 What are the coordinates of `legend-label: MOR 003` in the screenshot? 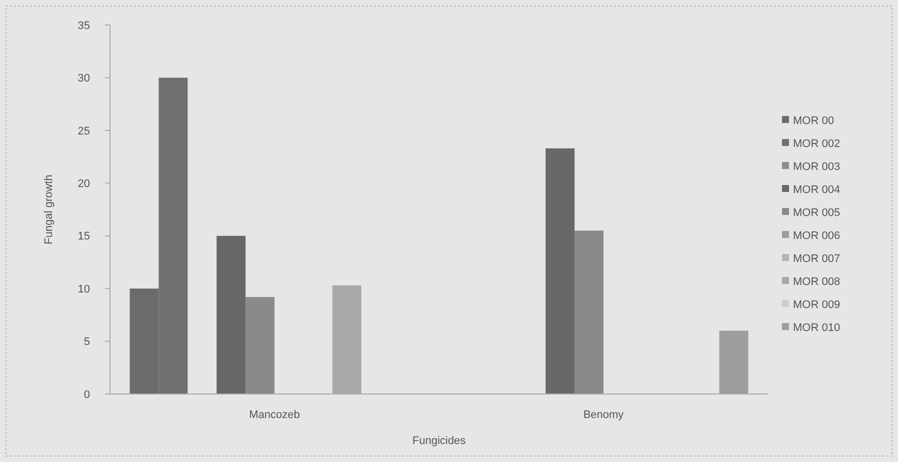 It's located at (816, 166).